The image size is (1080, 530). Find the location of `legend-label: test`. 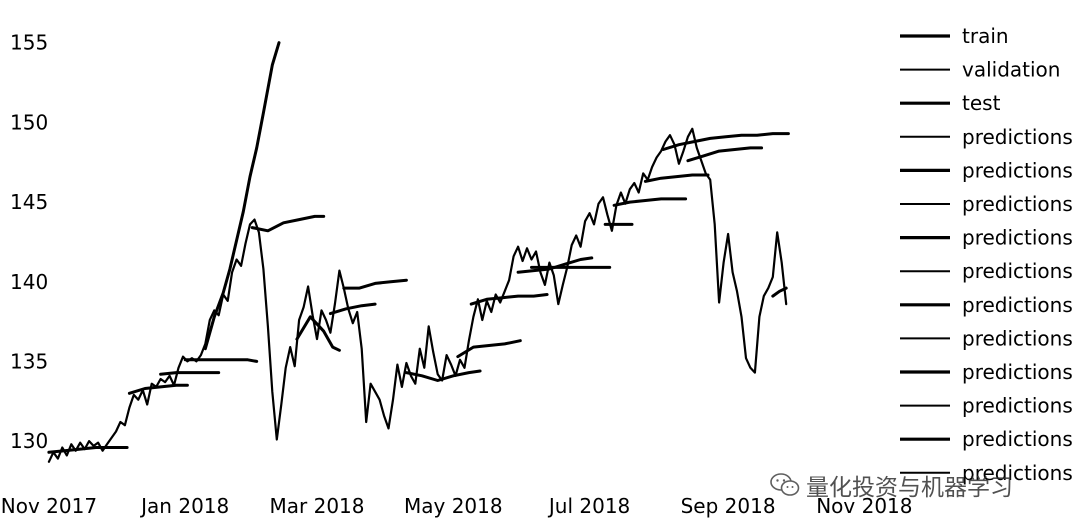

legend-label: test is located at coordinates (981, 103).